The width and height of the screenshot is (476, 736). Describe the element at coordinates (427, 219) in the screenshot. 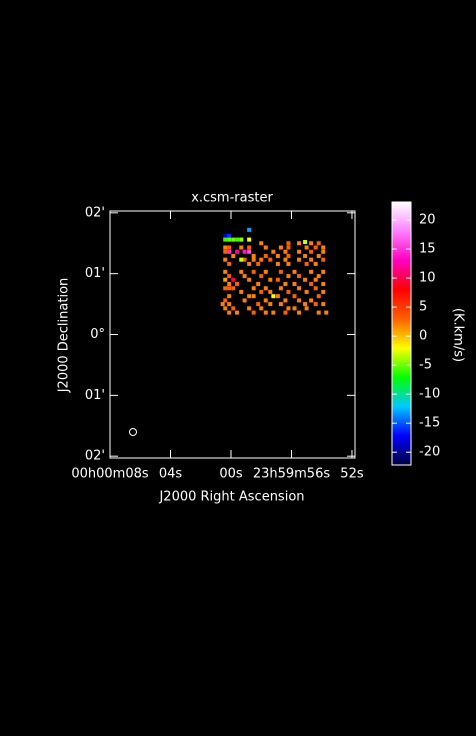

I see `colorbar-tick-label: 20` at that location.